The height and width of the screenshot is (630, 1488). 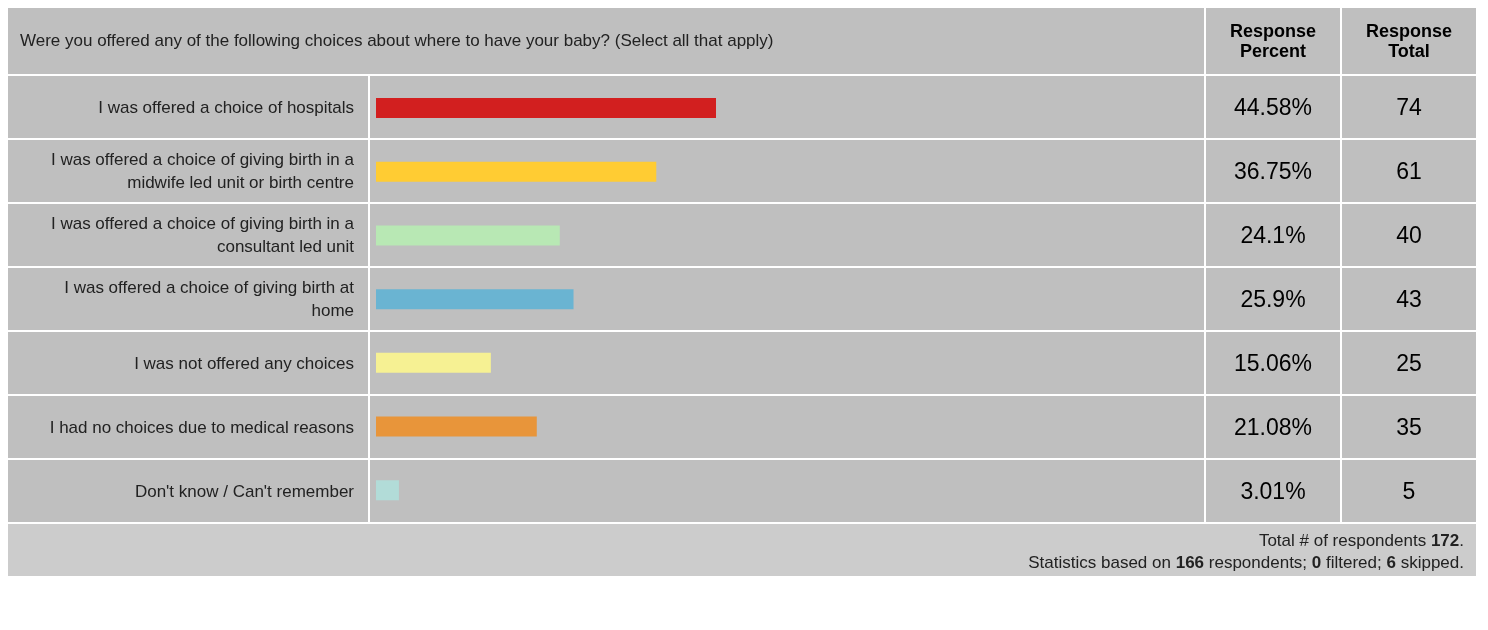 What do you see at coordinates (188, 363) in the screenshot?
I see `y-tick-label: I was not offered any choices` at bounding box center [188, 363].